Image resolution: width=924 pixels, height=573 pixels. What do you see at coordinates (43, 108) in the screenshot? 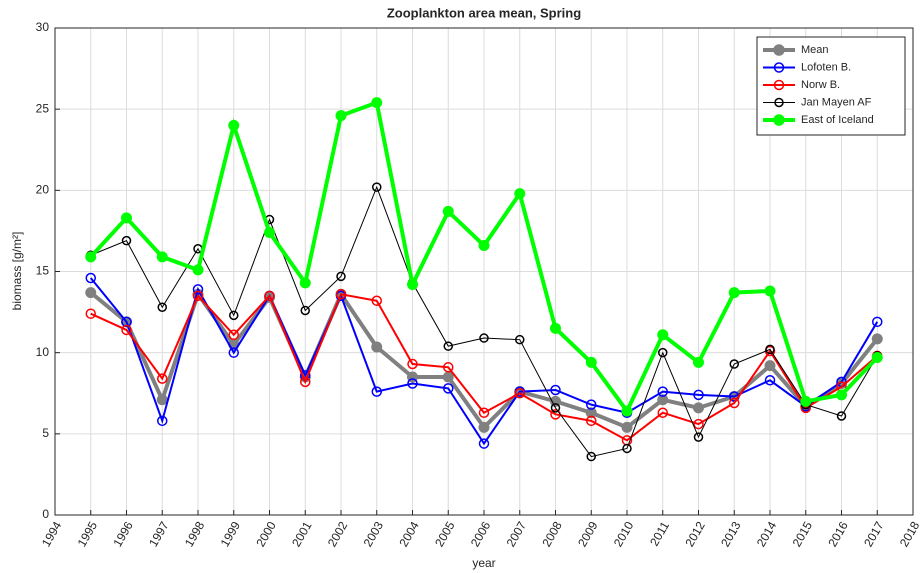
I see `y-tick-label: 25` at bounding box center [43, 108].